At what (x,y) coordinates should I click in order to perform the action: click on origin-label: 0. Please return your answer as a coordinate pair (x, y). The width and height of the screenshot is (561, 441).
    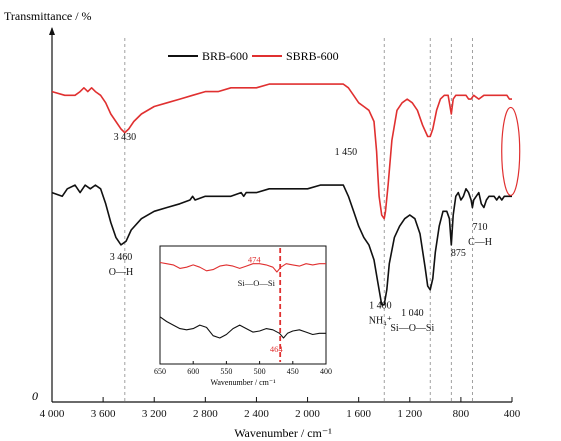
    Looking at the image, I should click on (35, 396).